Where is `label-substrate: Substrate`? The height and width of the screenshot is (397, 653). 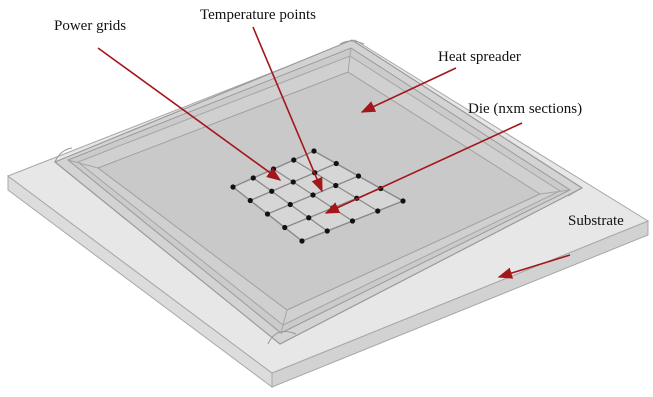 label-substrate: Substrate is located at coordinates (596, 221).